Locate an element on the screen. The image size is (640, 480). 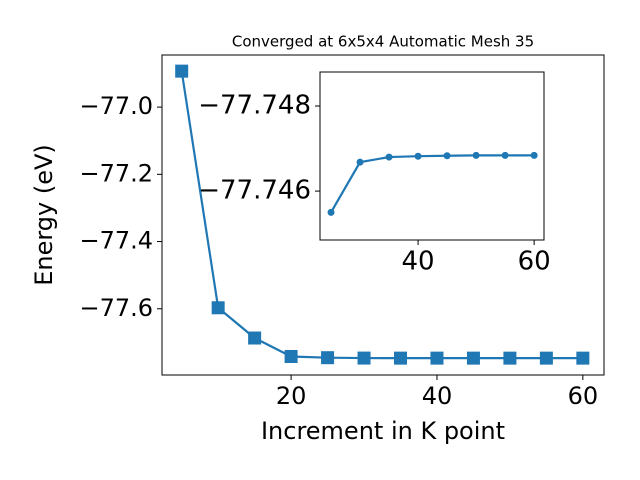
y-tick-label: −77.0 is located at coordinates (116, 106).